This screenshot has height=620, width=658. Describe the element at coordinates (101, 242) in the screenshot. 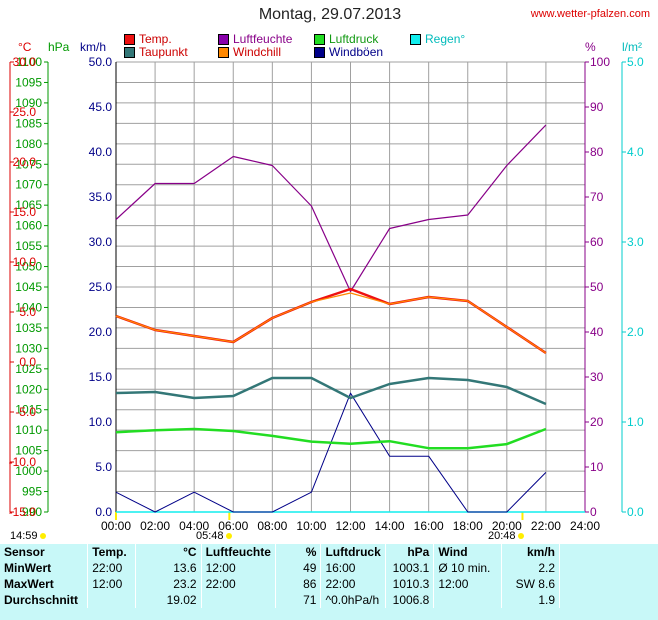

I see `wind-tick-label: 30.0` at that location.